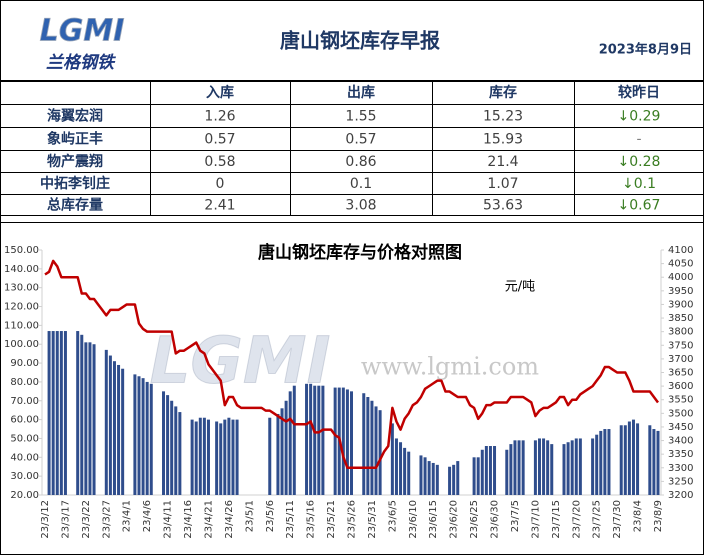  What do you see at coordinates (21, 307) in the screenshot?
I see `y-tick-label: 120.00` at bounding box center [21, 307].